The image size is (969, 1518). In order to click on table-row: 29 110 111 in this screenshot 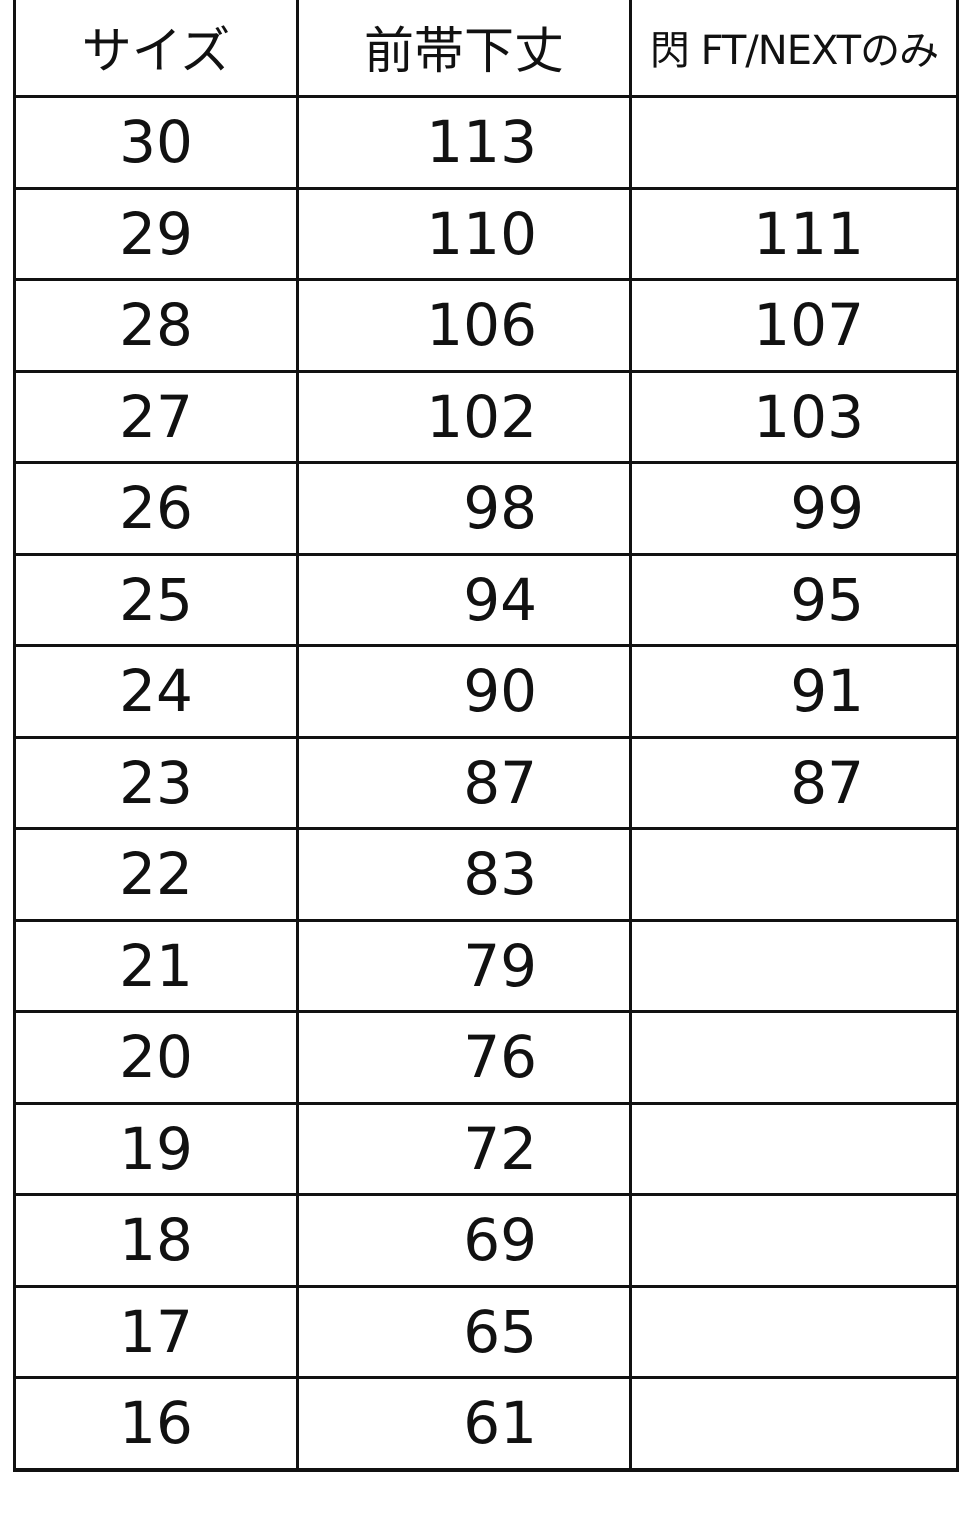, I will do `click(486, 233)`.